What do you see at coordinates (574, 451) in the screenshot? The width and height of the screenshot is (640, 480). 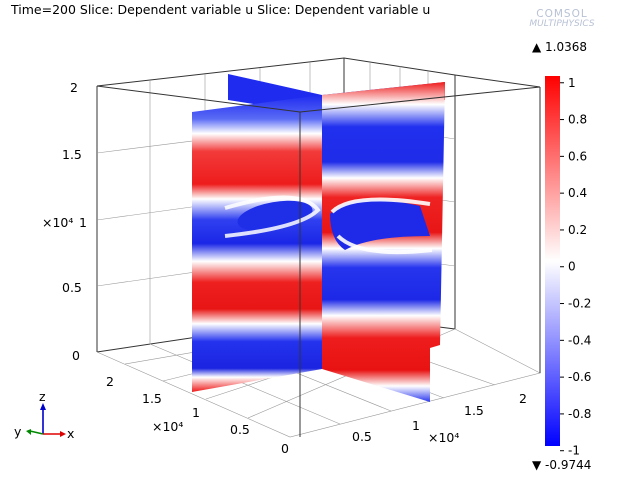 I see `legend-tick-label: -1` at bounding box center [574, 451].